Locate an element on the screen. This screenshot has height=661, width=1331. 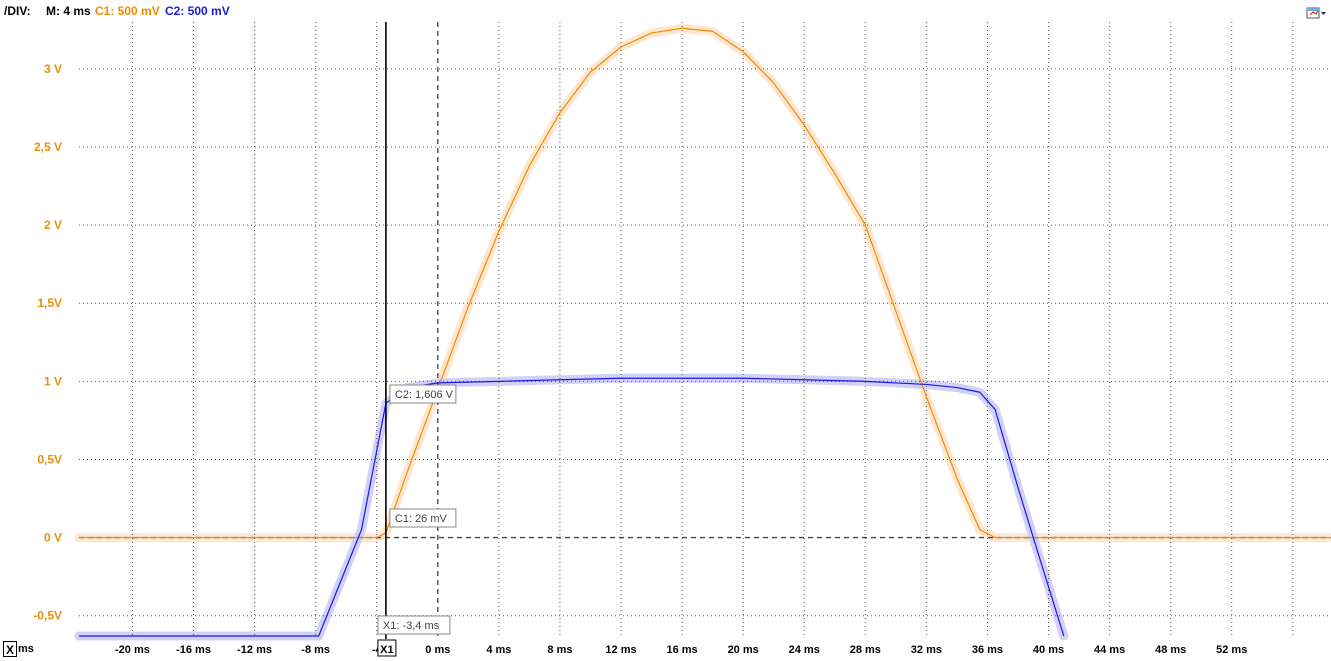
cursor-readout-x1-box is located at coordinates (414, 625).